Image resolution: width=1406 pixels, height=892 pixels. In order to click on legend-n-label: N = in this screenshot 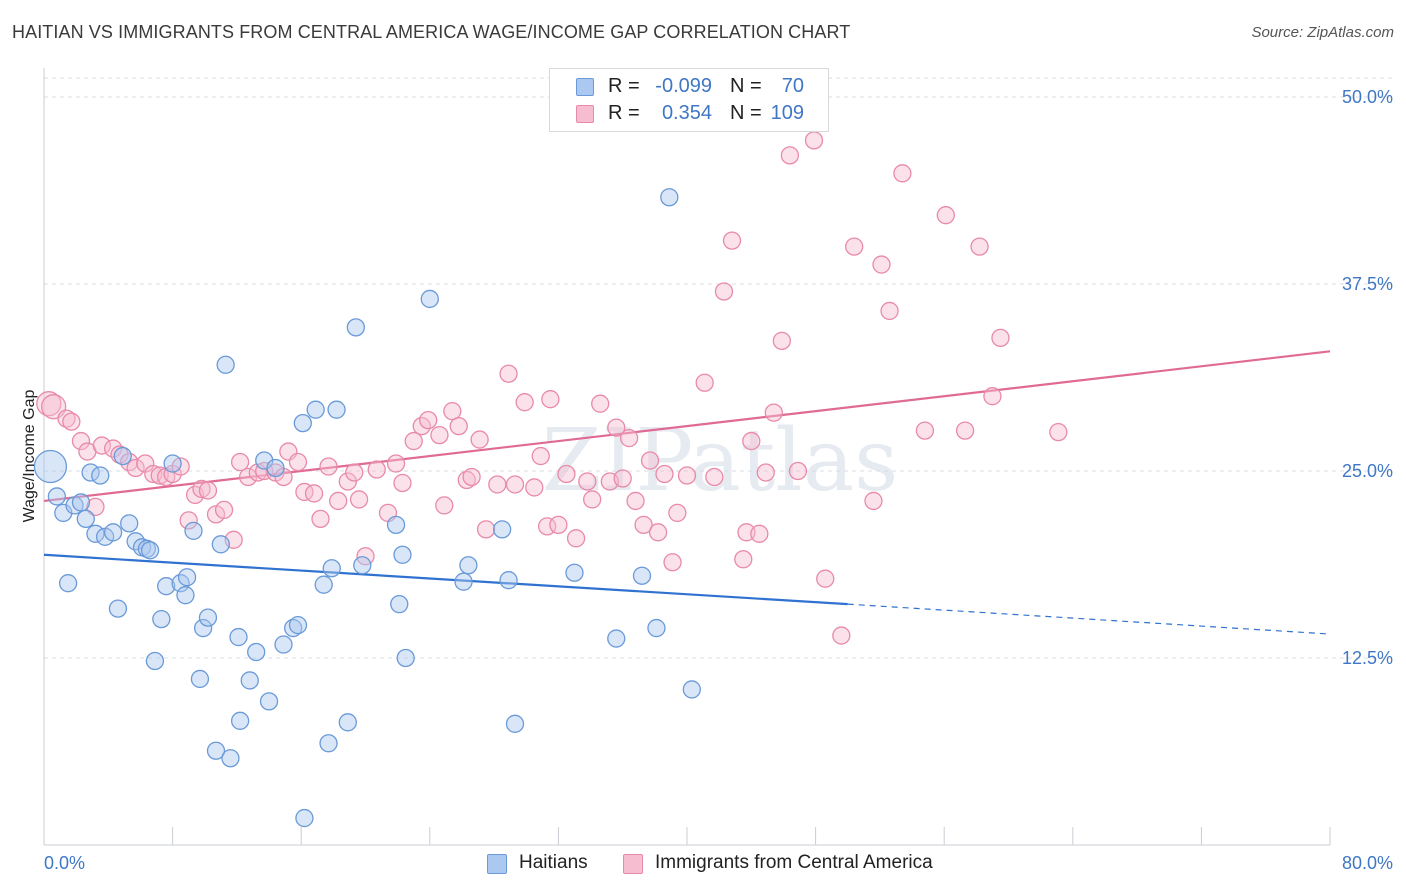, I will do `click(746, 86)`.